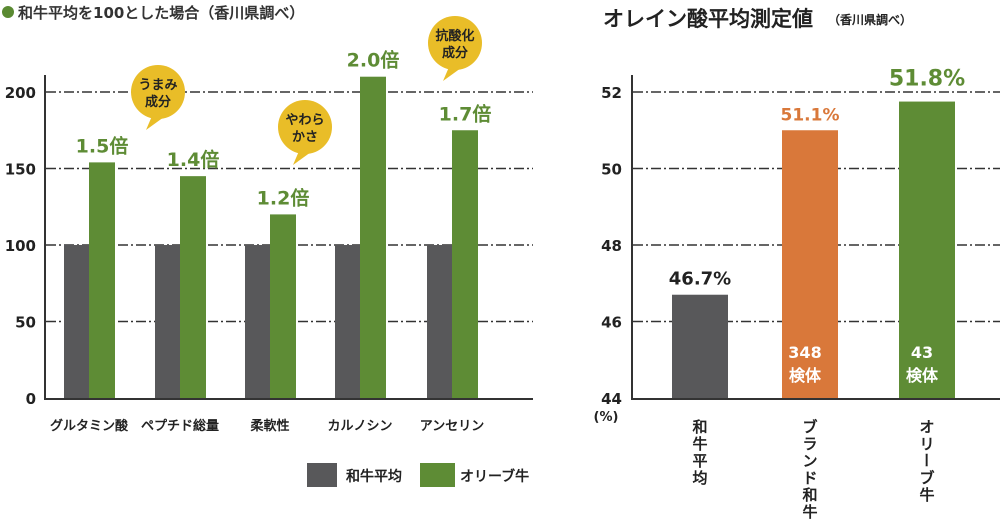  What do you see at coordinates (193, 159) in the screenshot?
I see `data-label: 1.4倍` at bounding box center [193, 159].